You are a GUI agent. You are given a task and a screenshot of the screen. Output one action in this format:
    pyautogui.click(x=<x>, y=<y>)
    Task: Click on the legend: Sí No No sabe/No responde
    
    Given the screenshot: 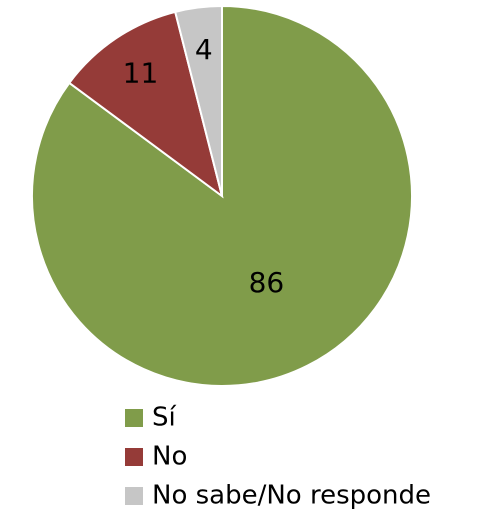 What is the action you would take?
    pyautogui.click(x=278, y=457)
    